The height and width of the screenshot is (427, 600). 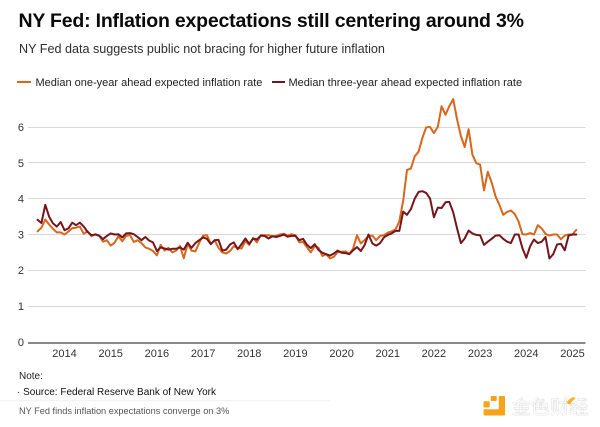 What do you see at coordinates (64, 354) in the screenshot?
I see `svg-text: 2014` at bounding box center [64, 354].